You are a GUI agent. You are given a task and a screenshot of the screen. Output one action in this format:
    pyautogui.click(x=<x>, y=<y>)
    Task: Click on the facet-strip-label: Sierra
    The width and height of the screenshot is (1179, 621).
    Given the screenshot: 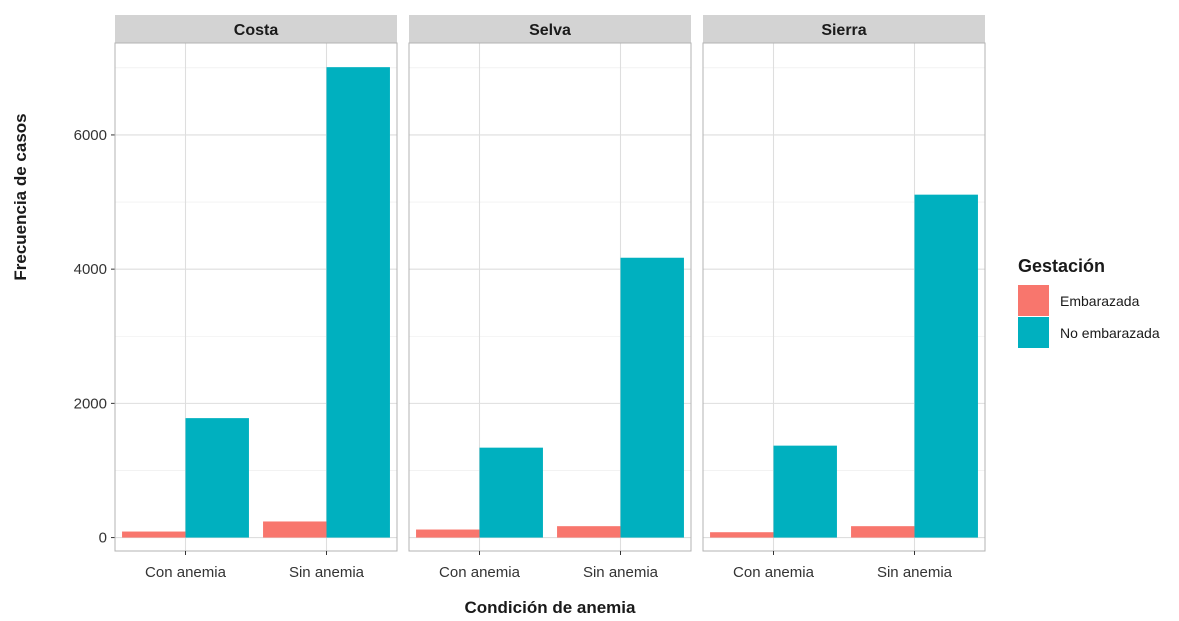 What is the action you would take?
    pyautogui.click(x=843, y=30)
    